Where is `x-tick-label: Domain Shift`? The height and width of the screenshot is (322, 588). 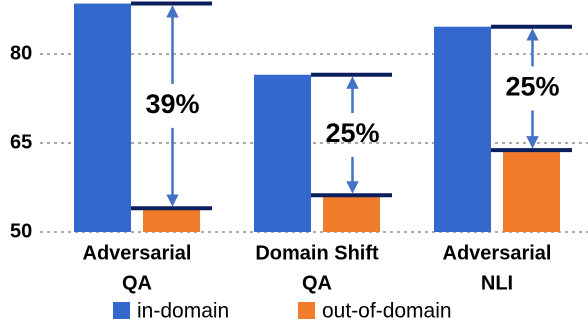 x-tick-label: Domain Shift is located at coordinates (317, 253).